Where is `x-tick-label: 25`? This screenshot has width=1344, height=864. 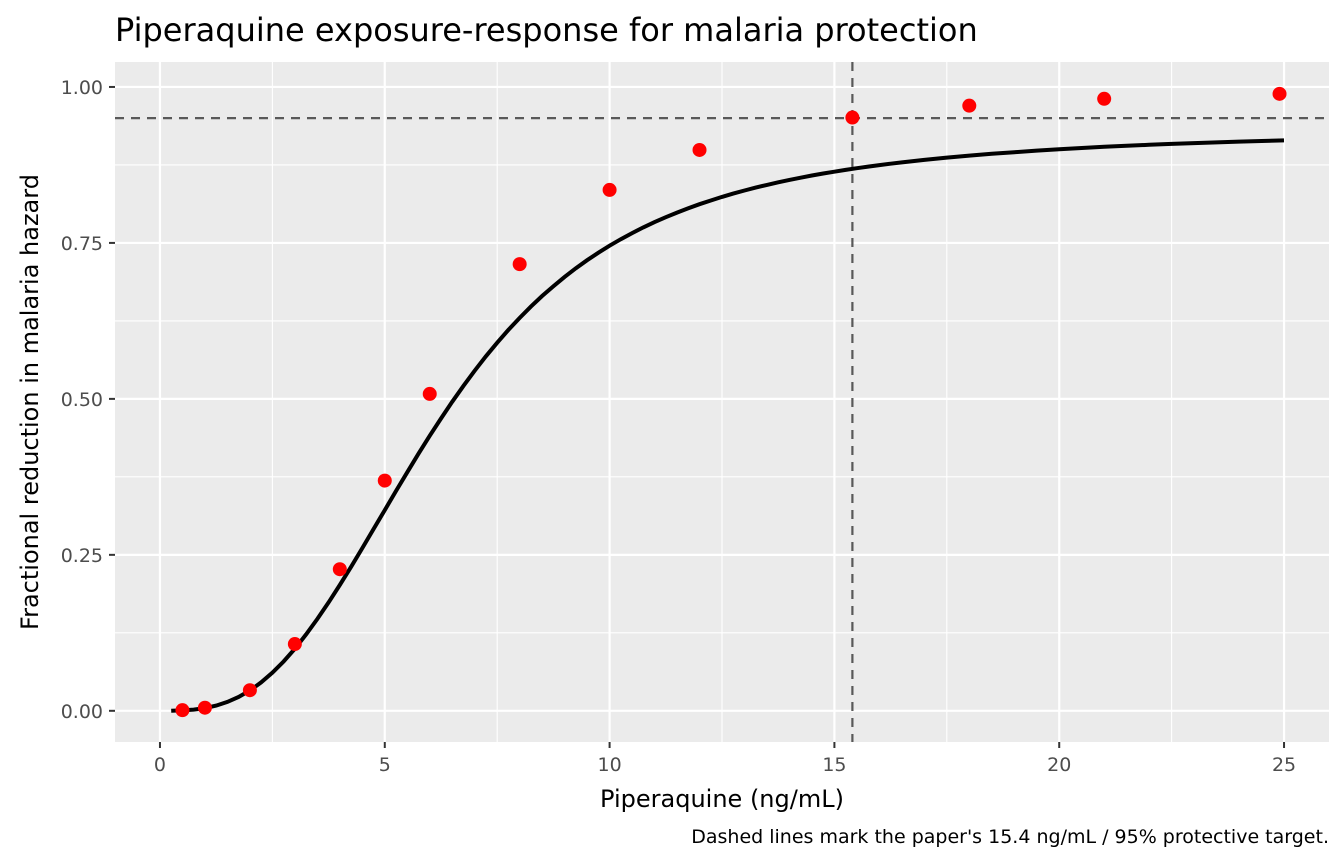
x-tick-label: 25 is located at coordinates (1284, 765).